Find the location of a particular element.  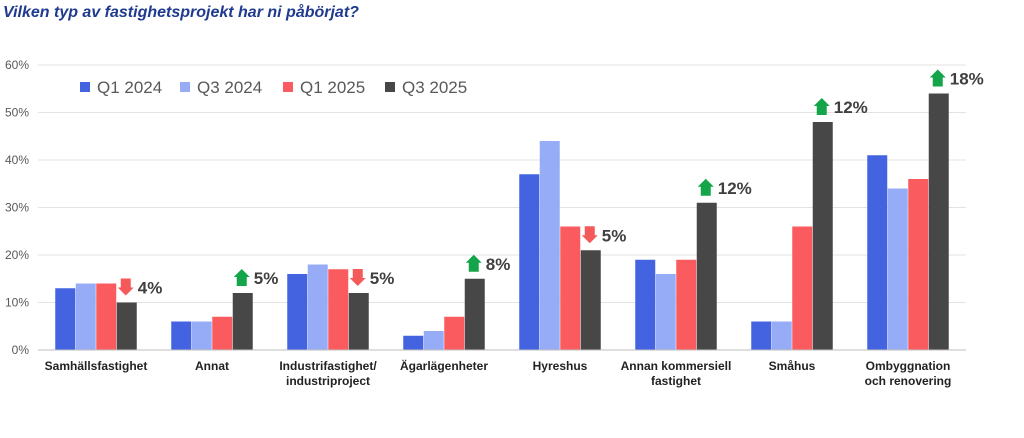

legend-label: Q1 2025 is located at coordinates (332, 87).